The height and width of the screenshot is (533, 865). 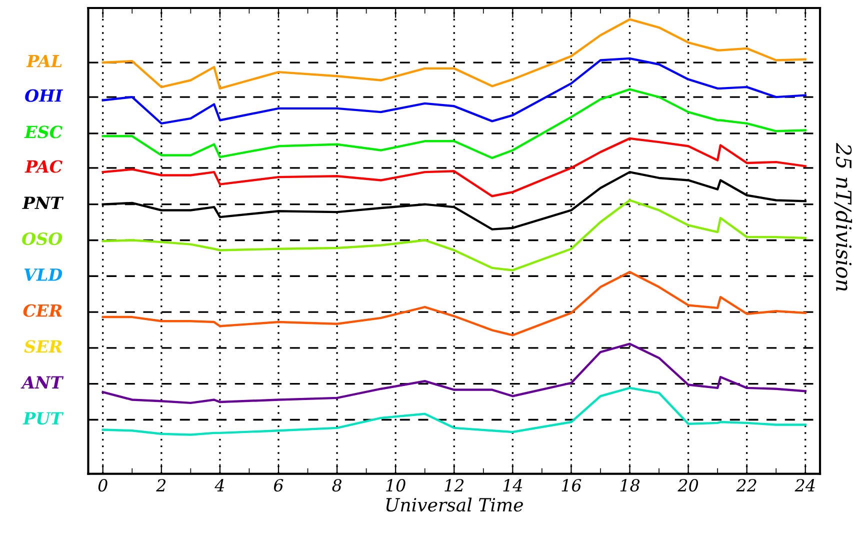 I want to click on text: PAC, so click(x=43, y=166).